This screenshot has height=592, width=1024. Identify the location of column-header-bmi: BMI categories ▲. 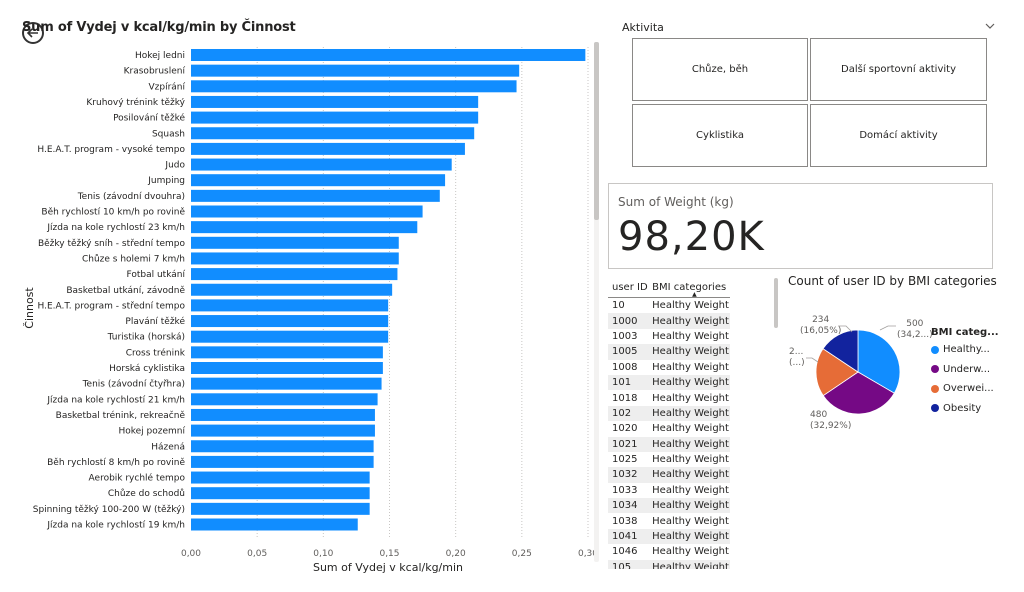
(689, 287).